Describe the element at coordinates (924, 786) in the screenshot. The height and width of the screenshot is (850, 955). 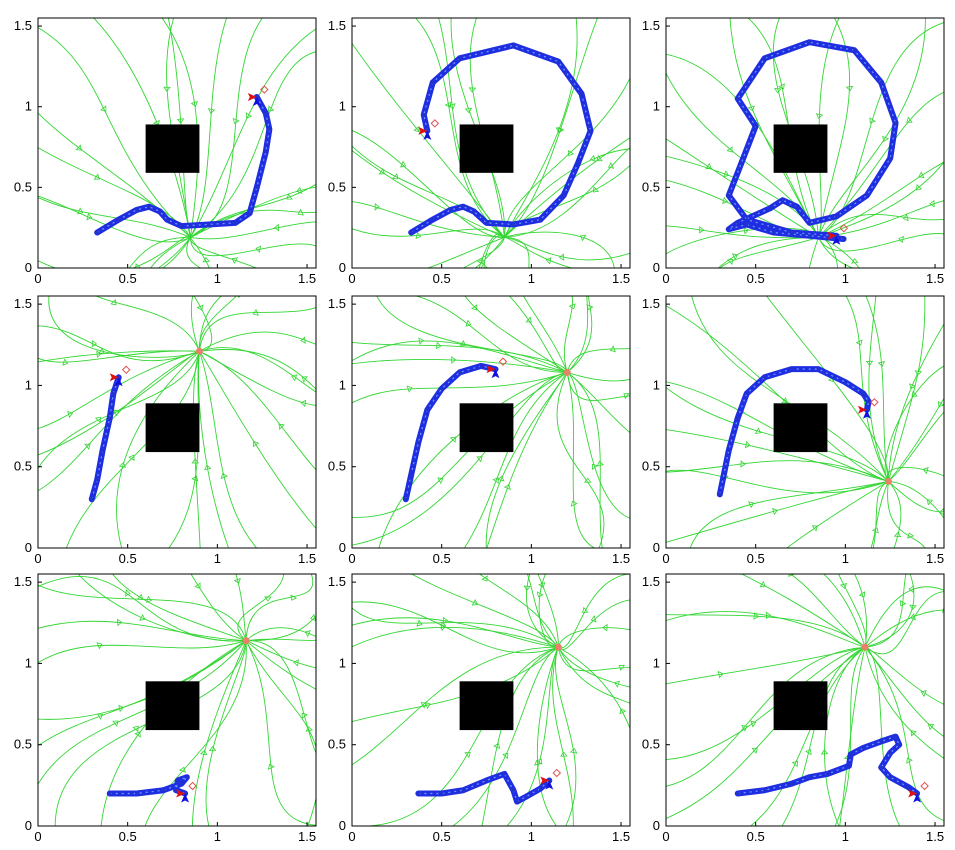
I see `end-pose-marker` at that location.